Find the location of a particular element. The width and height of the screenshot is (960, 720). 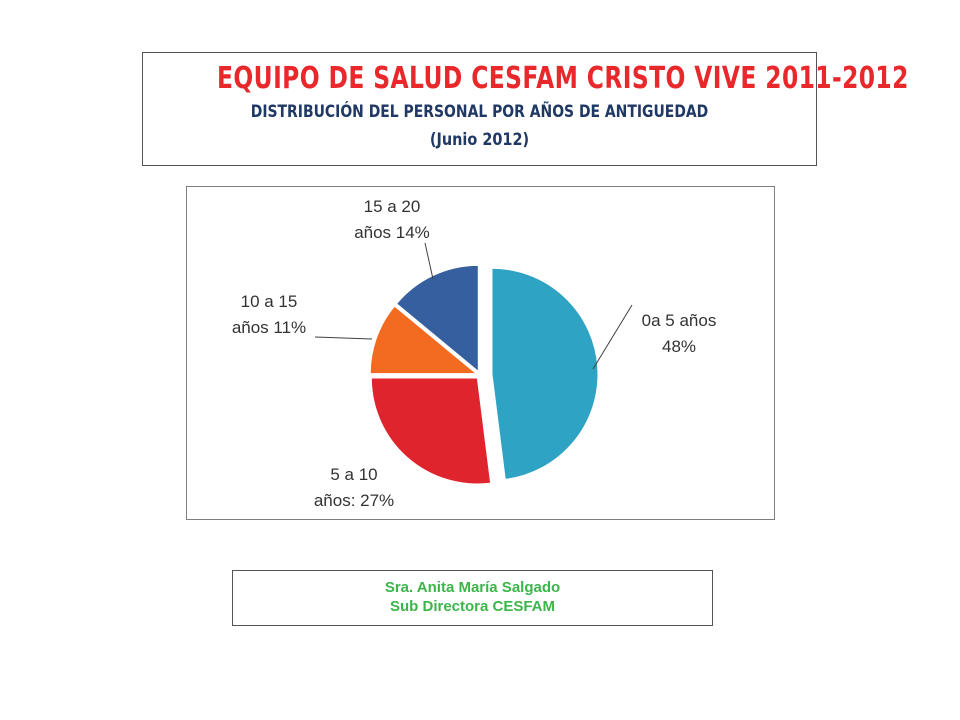

chart-date: (Junio 2012) is located at coordinates (479, 140).